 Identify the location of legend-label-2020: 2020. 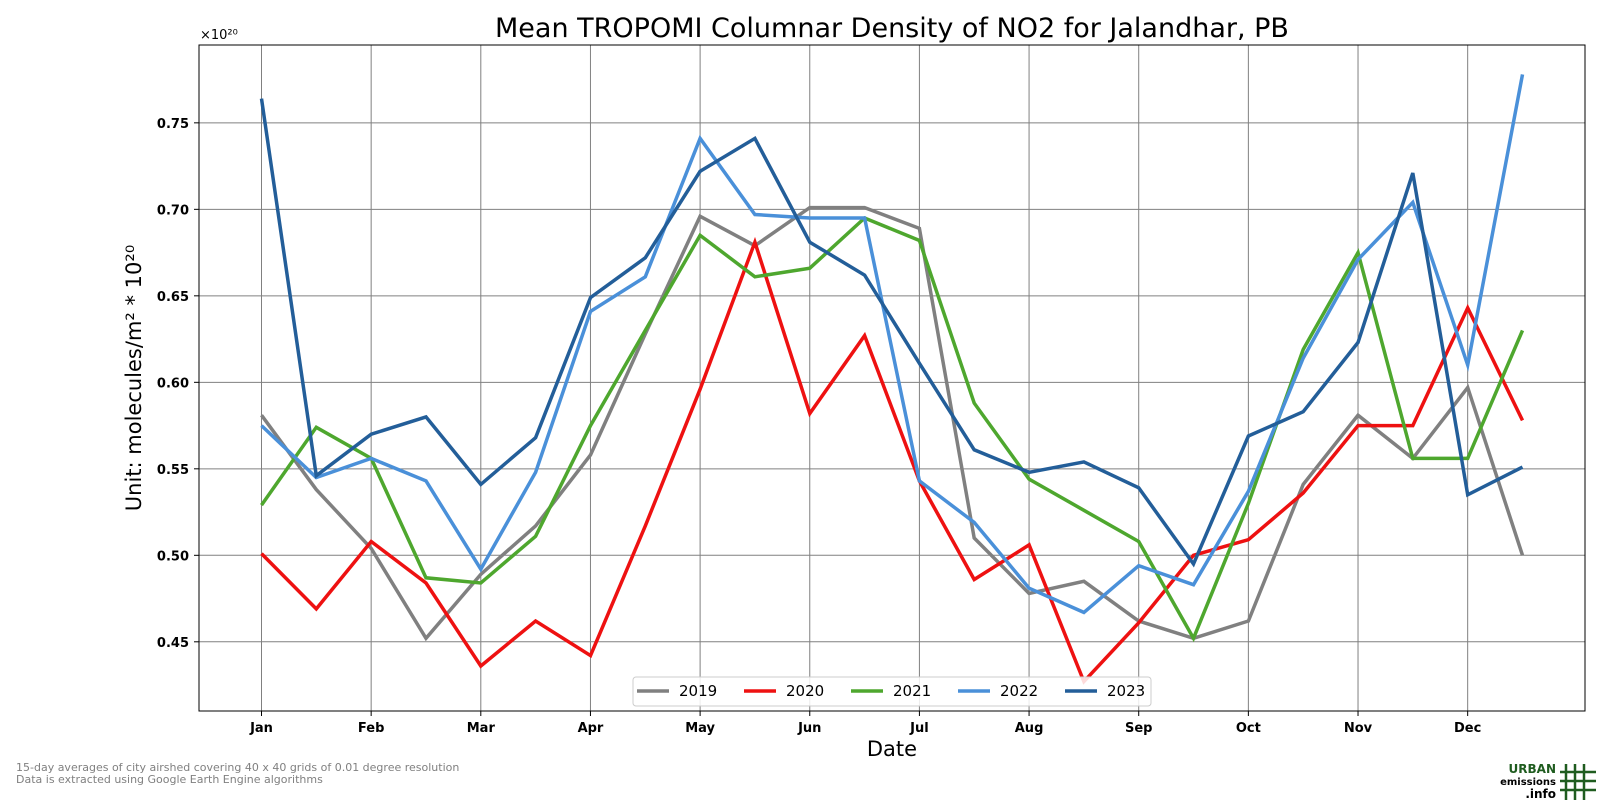
(805, 691).